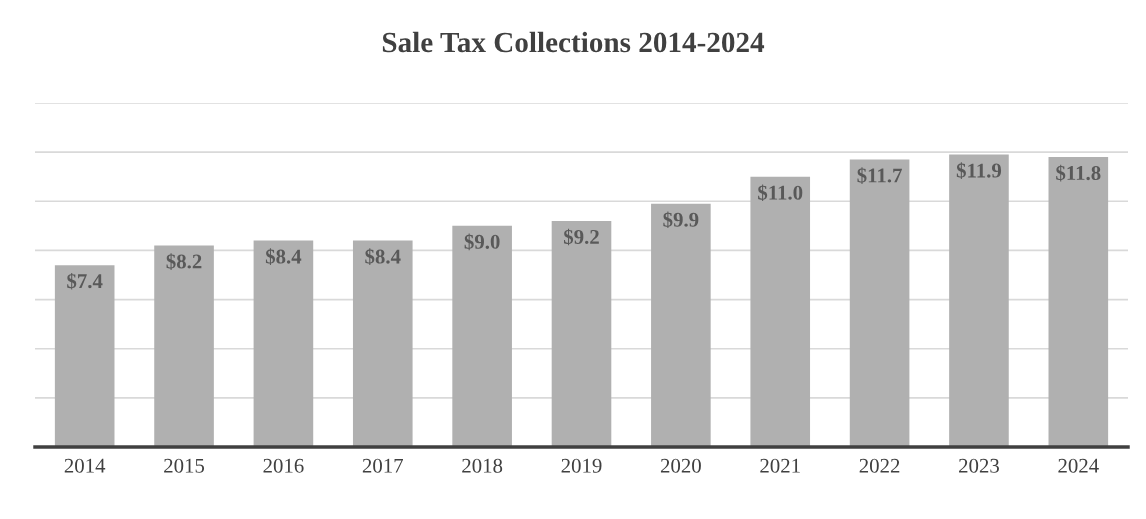 Image resolution: width=1146 pixels, height=519 pixels. What do you see at coordinates (482, 465) in the screenshot?
I see `x-tick-label: 2018` at bounding box center [482, 465].